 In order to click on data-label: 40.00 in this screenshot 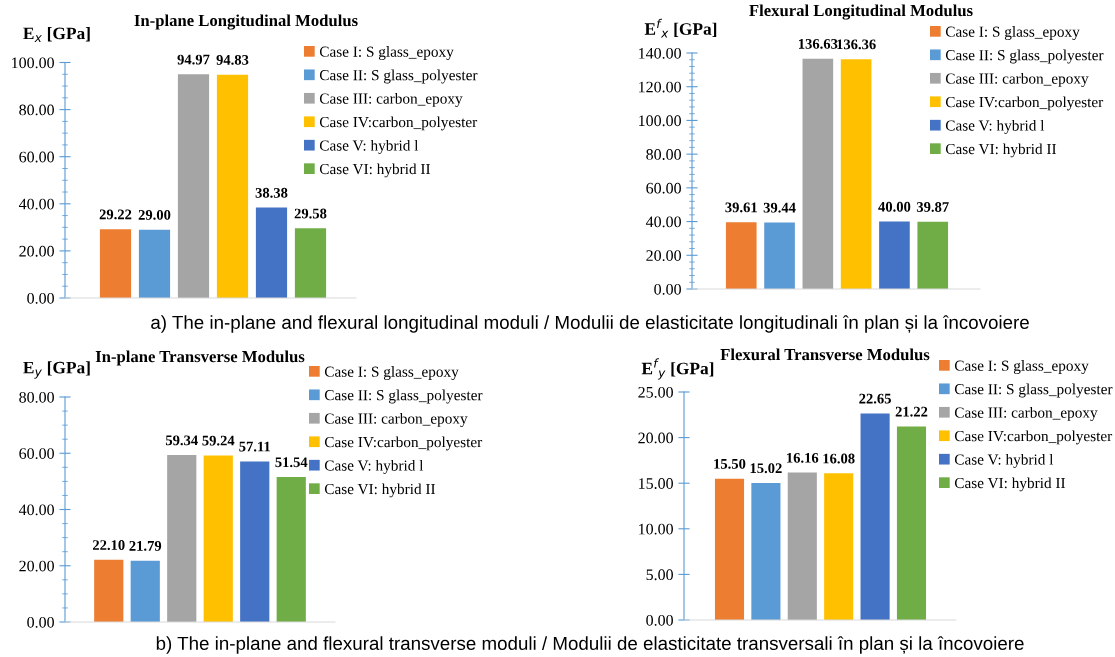, I will do `click(894, 206)`.